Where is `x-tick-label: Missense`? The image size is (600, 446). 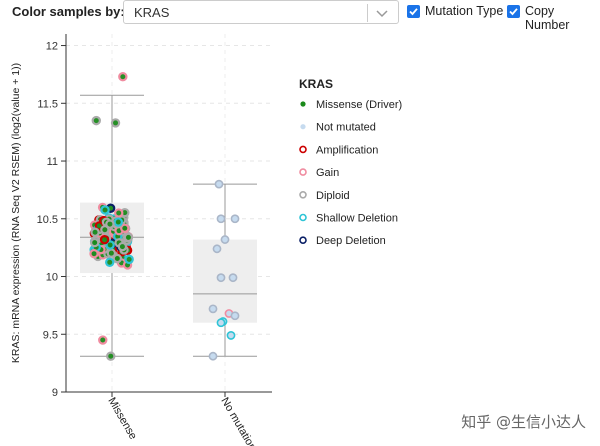 x-tick-label: Missense is located at coordinates (122, 419).